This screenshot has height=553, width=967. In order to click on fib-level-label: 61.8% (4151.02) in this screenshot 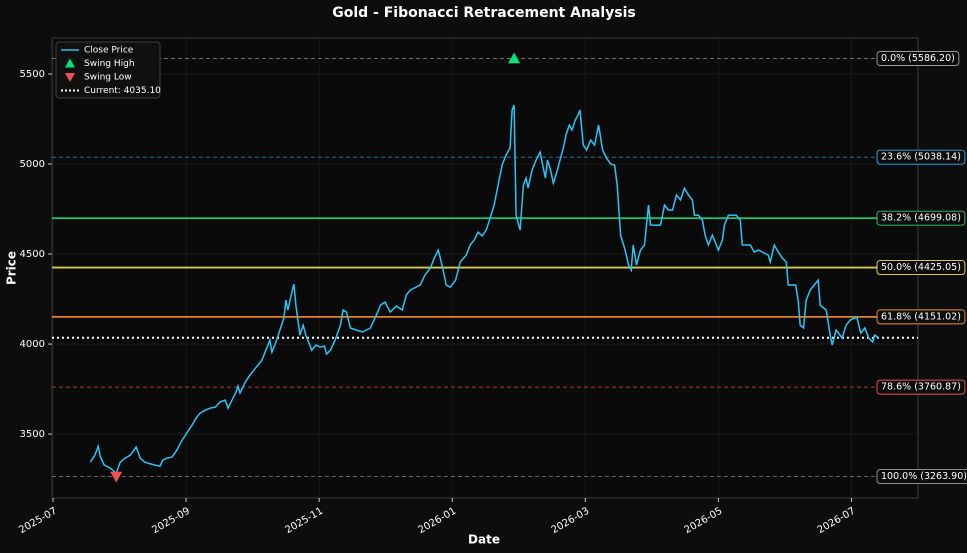, I will do `click(921, 316)`.